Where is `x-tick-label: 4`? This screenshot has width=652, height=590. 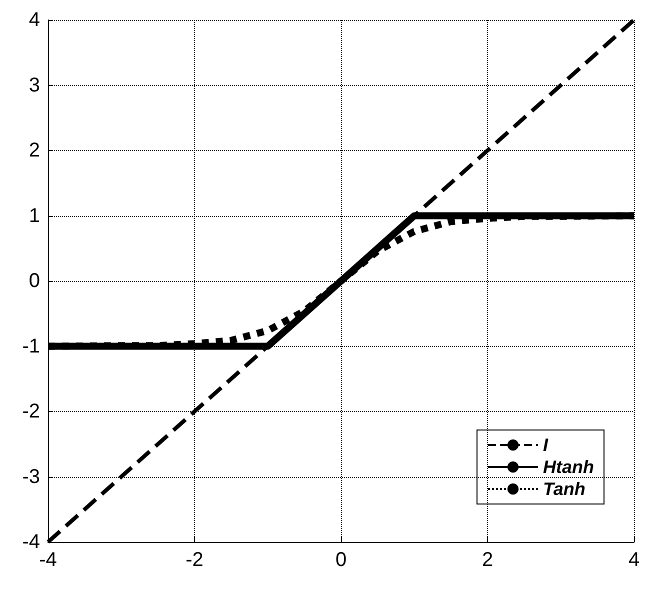 x-tick-label: 4 is located at coordinates (634, 560).